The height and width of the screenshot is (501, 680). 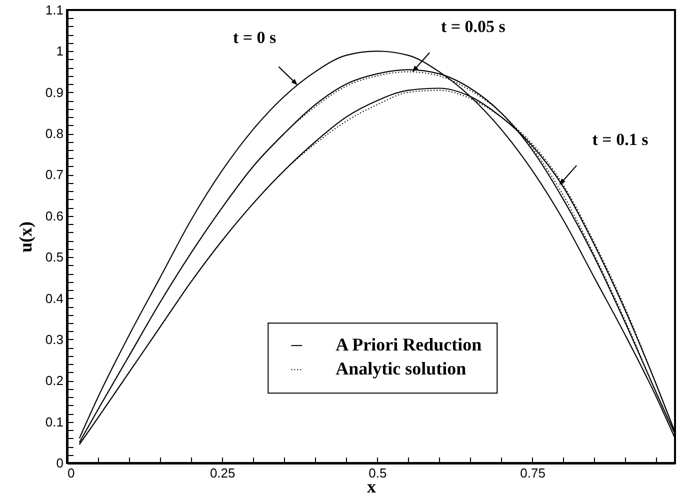 What do you see at coordinates (254, 38) in the screenshot?
I see `annotation: t = 0 s` at bounding box center [254, 38].